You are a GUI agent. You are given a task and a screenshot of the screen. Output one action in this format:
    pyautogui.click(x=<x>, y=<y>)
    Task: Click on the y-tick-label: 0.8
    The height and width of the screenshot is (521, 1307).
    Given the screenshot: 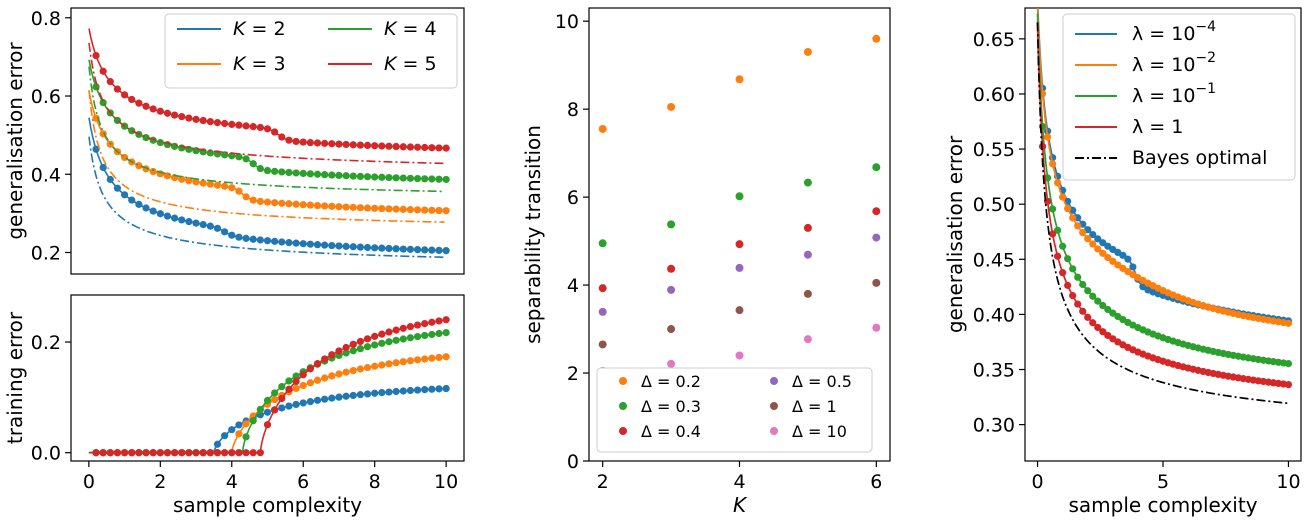 What is the action you would take?
    pyautogui.click(x=46, y=19)
    